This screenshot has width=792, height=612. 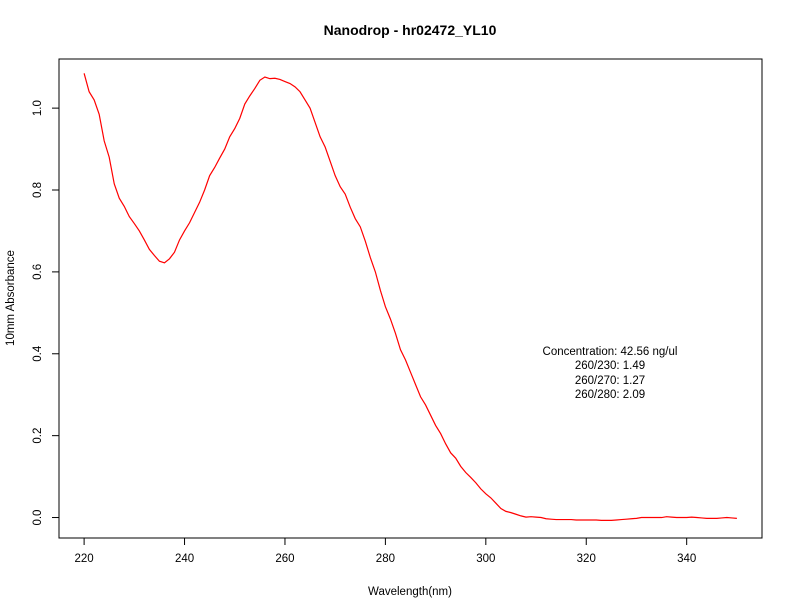 I want to click on annotation-ratio-260-270: 260/270: 1.27, so click(x=610, y=381).